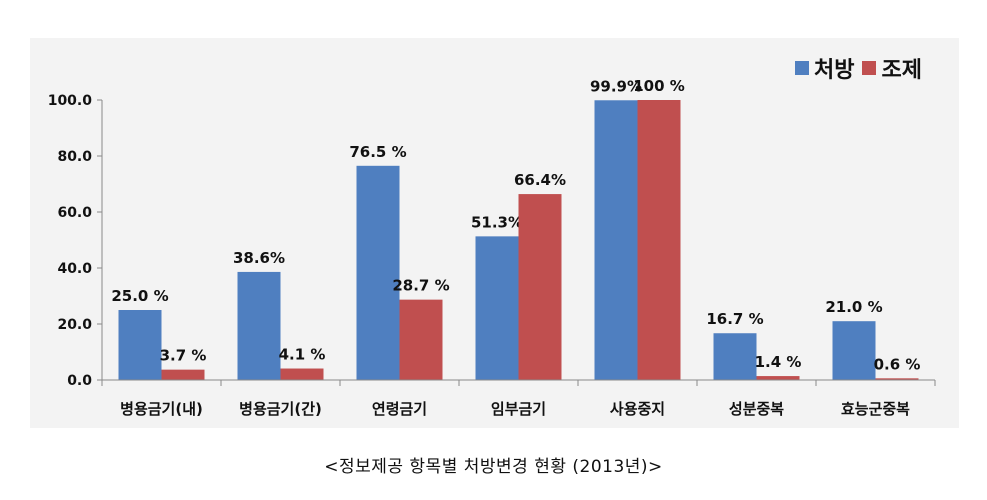 The image size is (987, 500). What do you see at coordinates (70, 101) in the screenshot?
I see `y-tick-label: 100.0` at bounding box center [70, 101].